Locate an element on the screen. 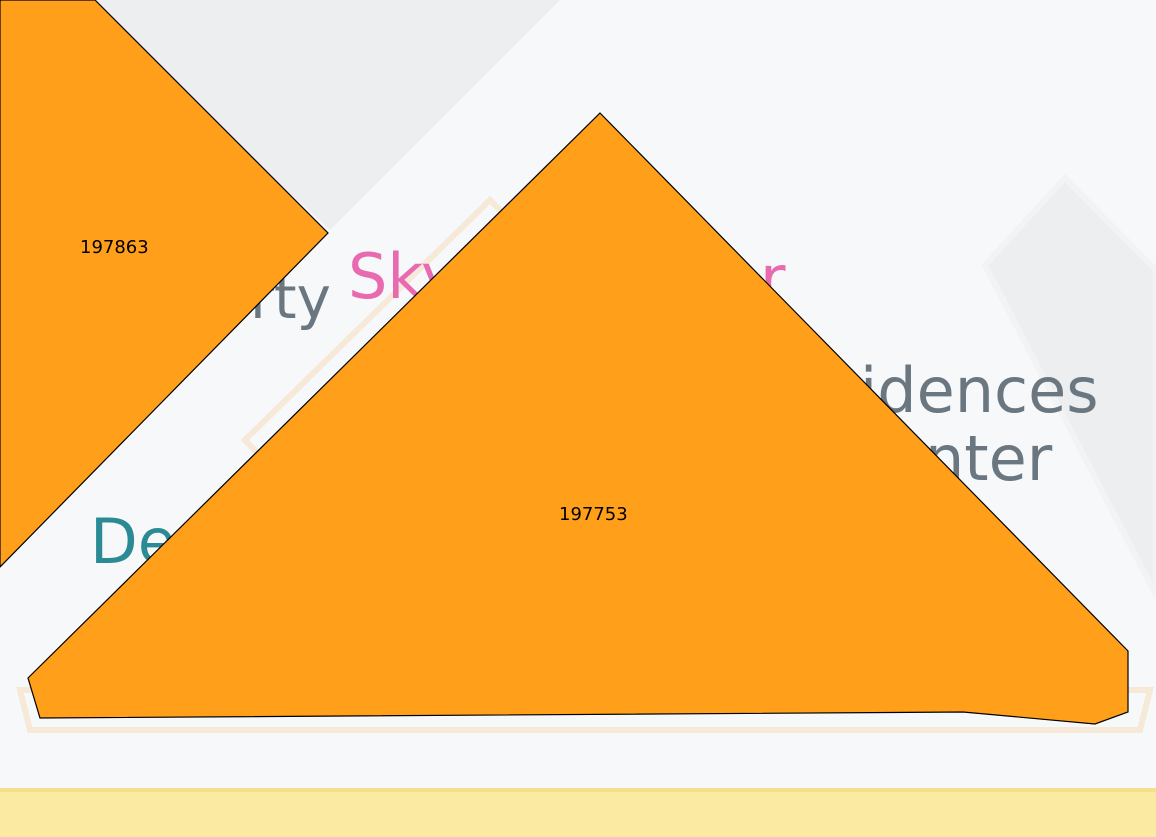 The image size is (1156, 837). place-label-idences: idences is located at coordinates (979, 390).